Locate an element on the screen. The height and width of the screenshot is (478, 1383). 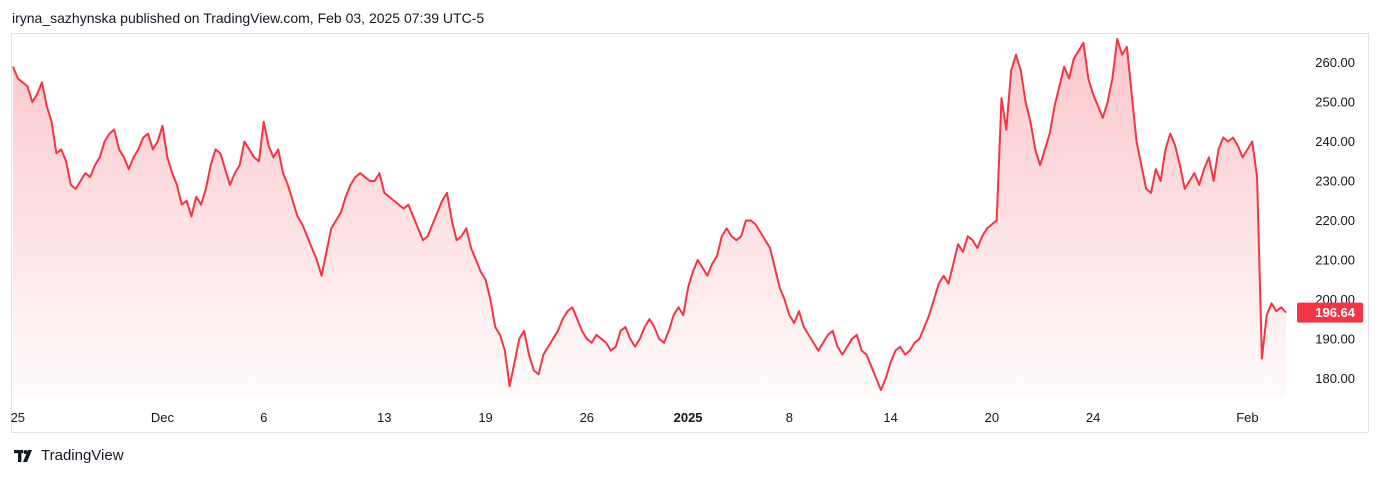
x-tick-label: 2025 is located at coordinates (688, 417).